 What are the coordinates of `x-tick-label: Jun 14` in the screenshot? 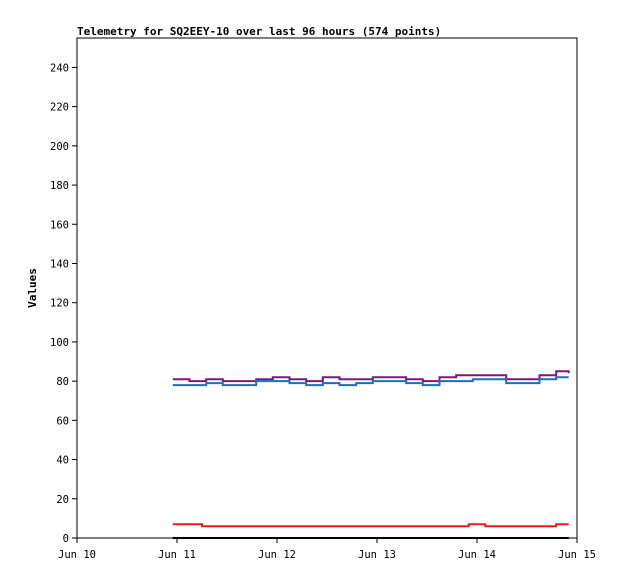 It's located at (477, 555).